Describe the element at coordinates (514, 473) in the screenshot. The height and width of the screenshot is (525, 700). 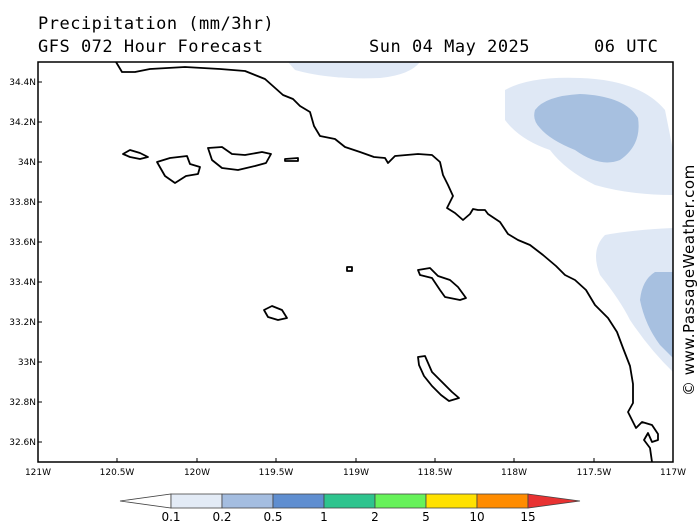
I see `lon-tick-label: 118W` at that location.